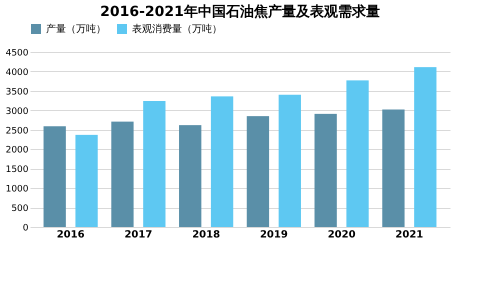 This screenshot has height=300, width=500. What do you see at coordinates (70, 235) in the screenshot?
I see `x-tick-label: 2016` at bounding box center [70, 235].